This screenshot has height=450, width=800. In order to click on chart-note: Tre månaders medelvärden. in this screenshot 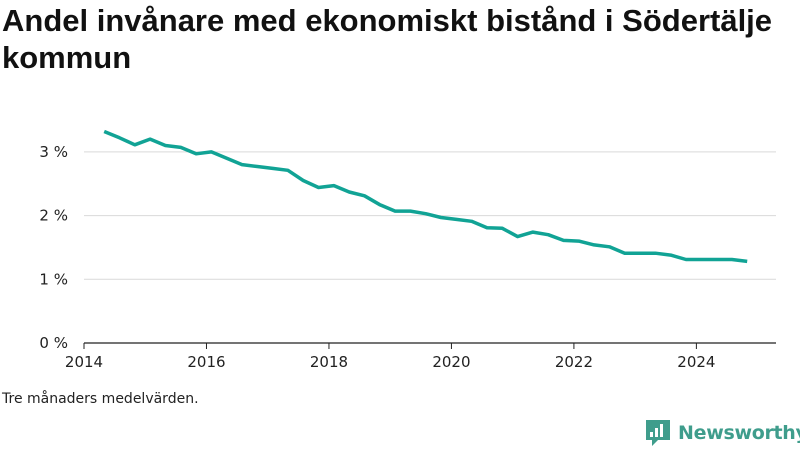, I will do `click(100, 399)`.